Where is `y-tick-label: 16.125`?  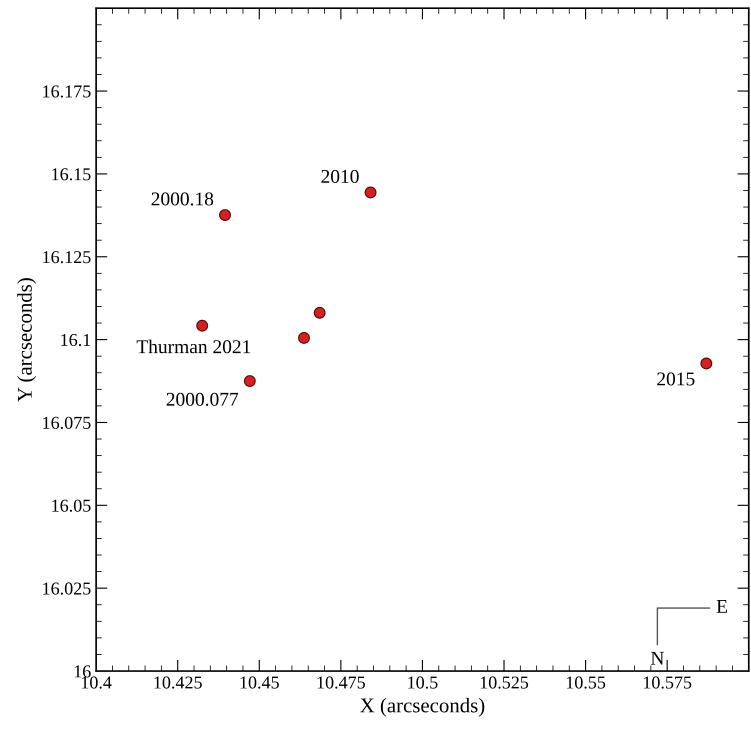 y-tick-label: 16.125 is located at coordinates (67, 257).